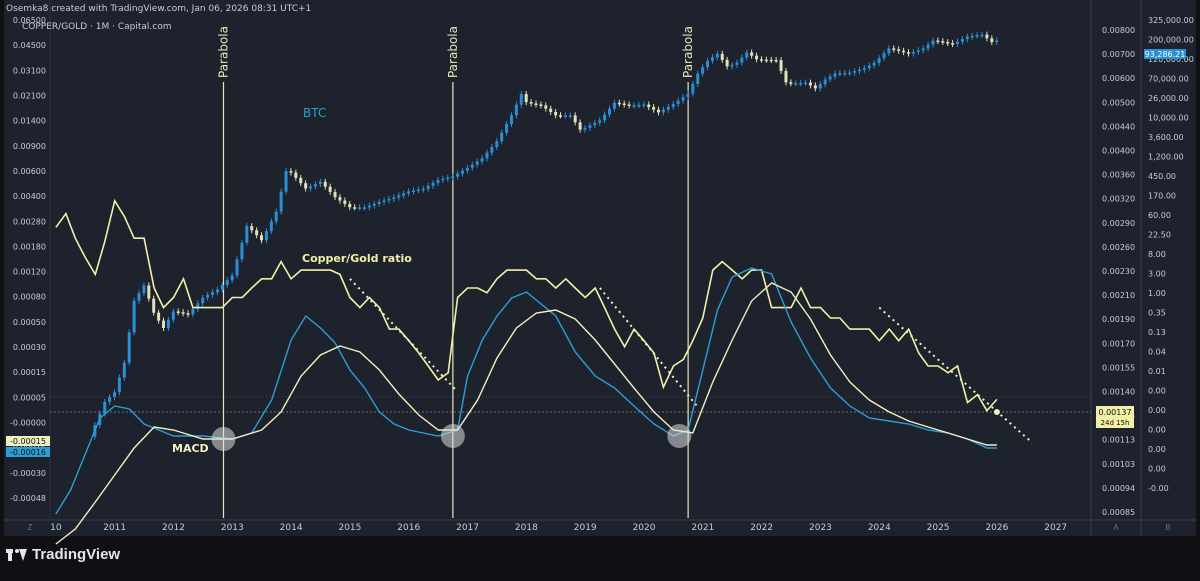 The height and width of the screenshot is (581, 1200). What do you see at coordinates (63, 554) in the screenshot?
I see `tradingview-brand: TradingView` at bounding box center [63, 554].